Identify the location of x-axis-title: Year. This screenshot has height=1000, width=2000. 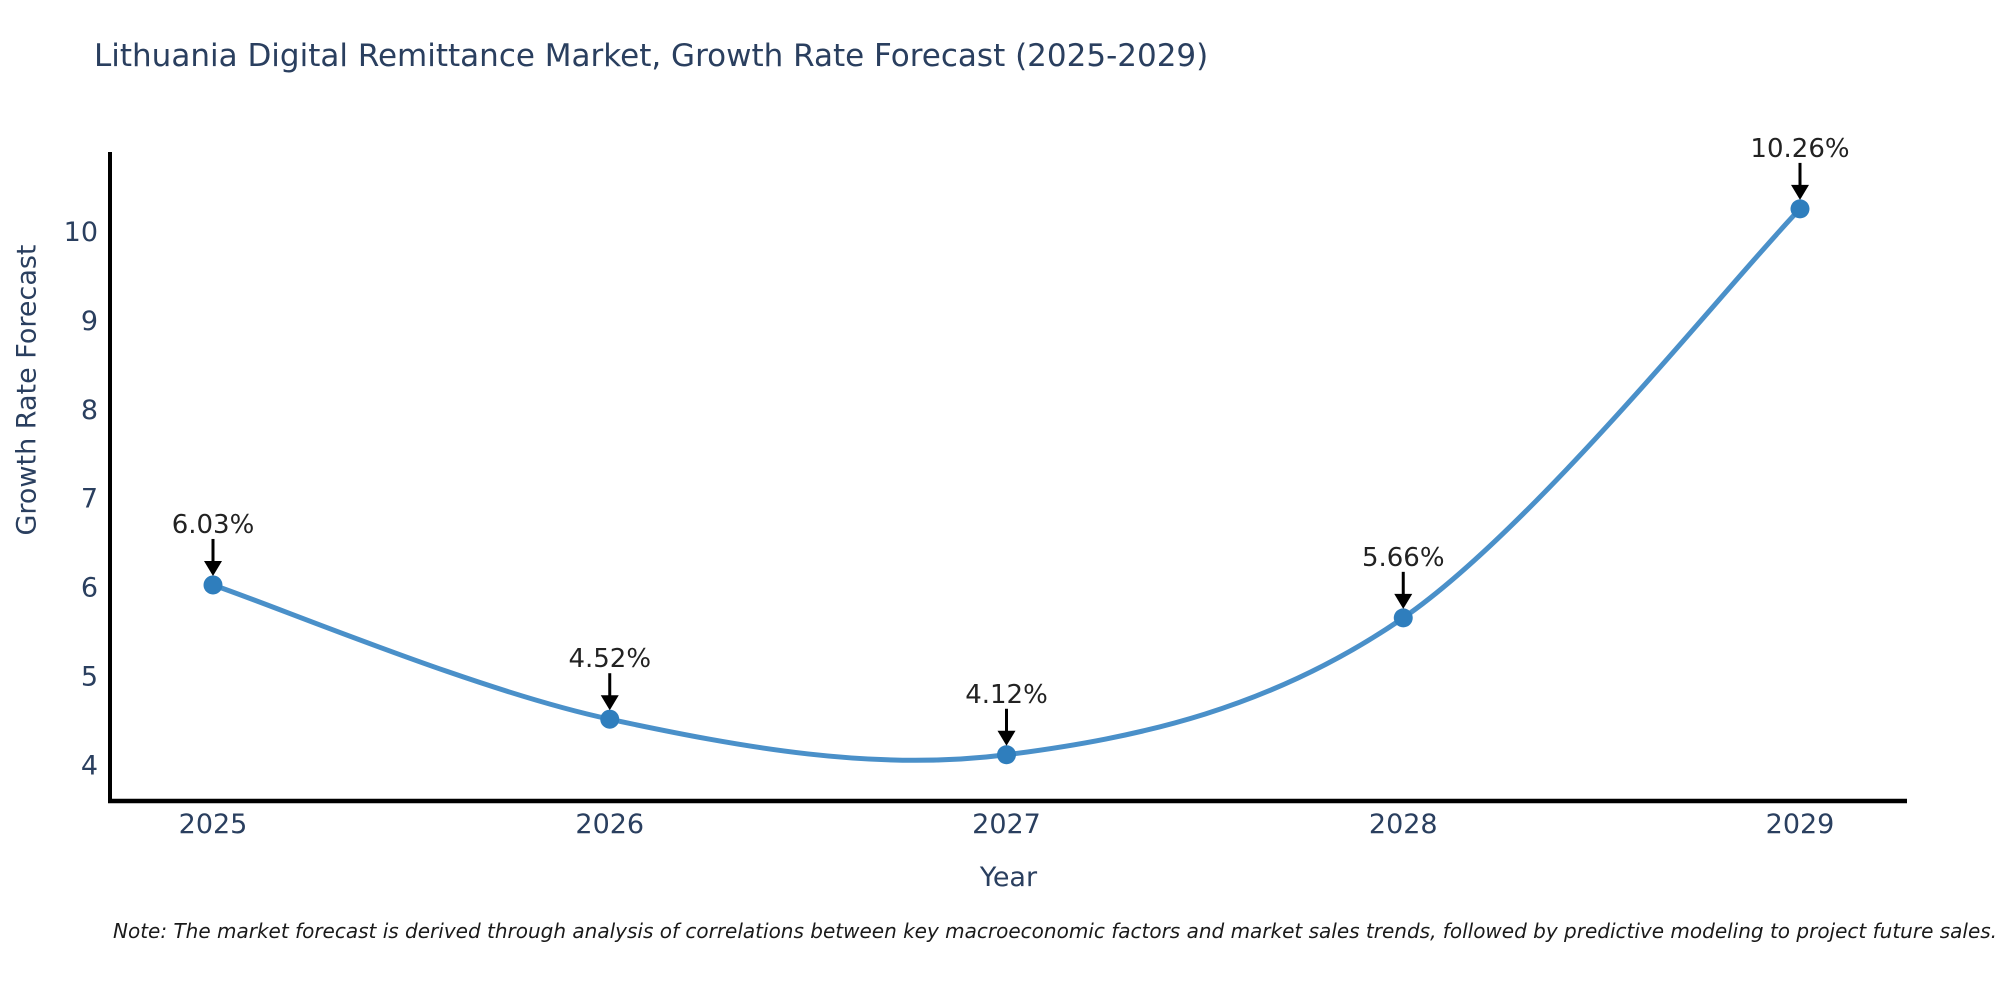
(1008, 877).